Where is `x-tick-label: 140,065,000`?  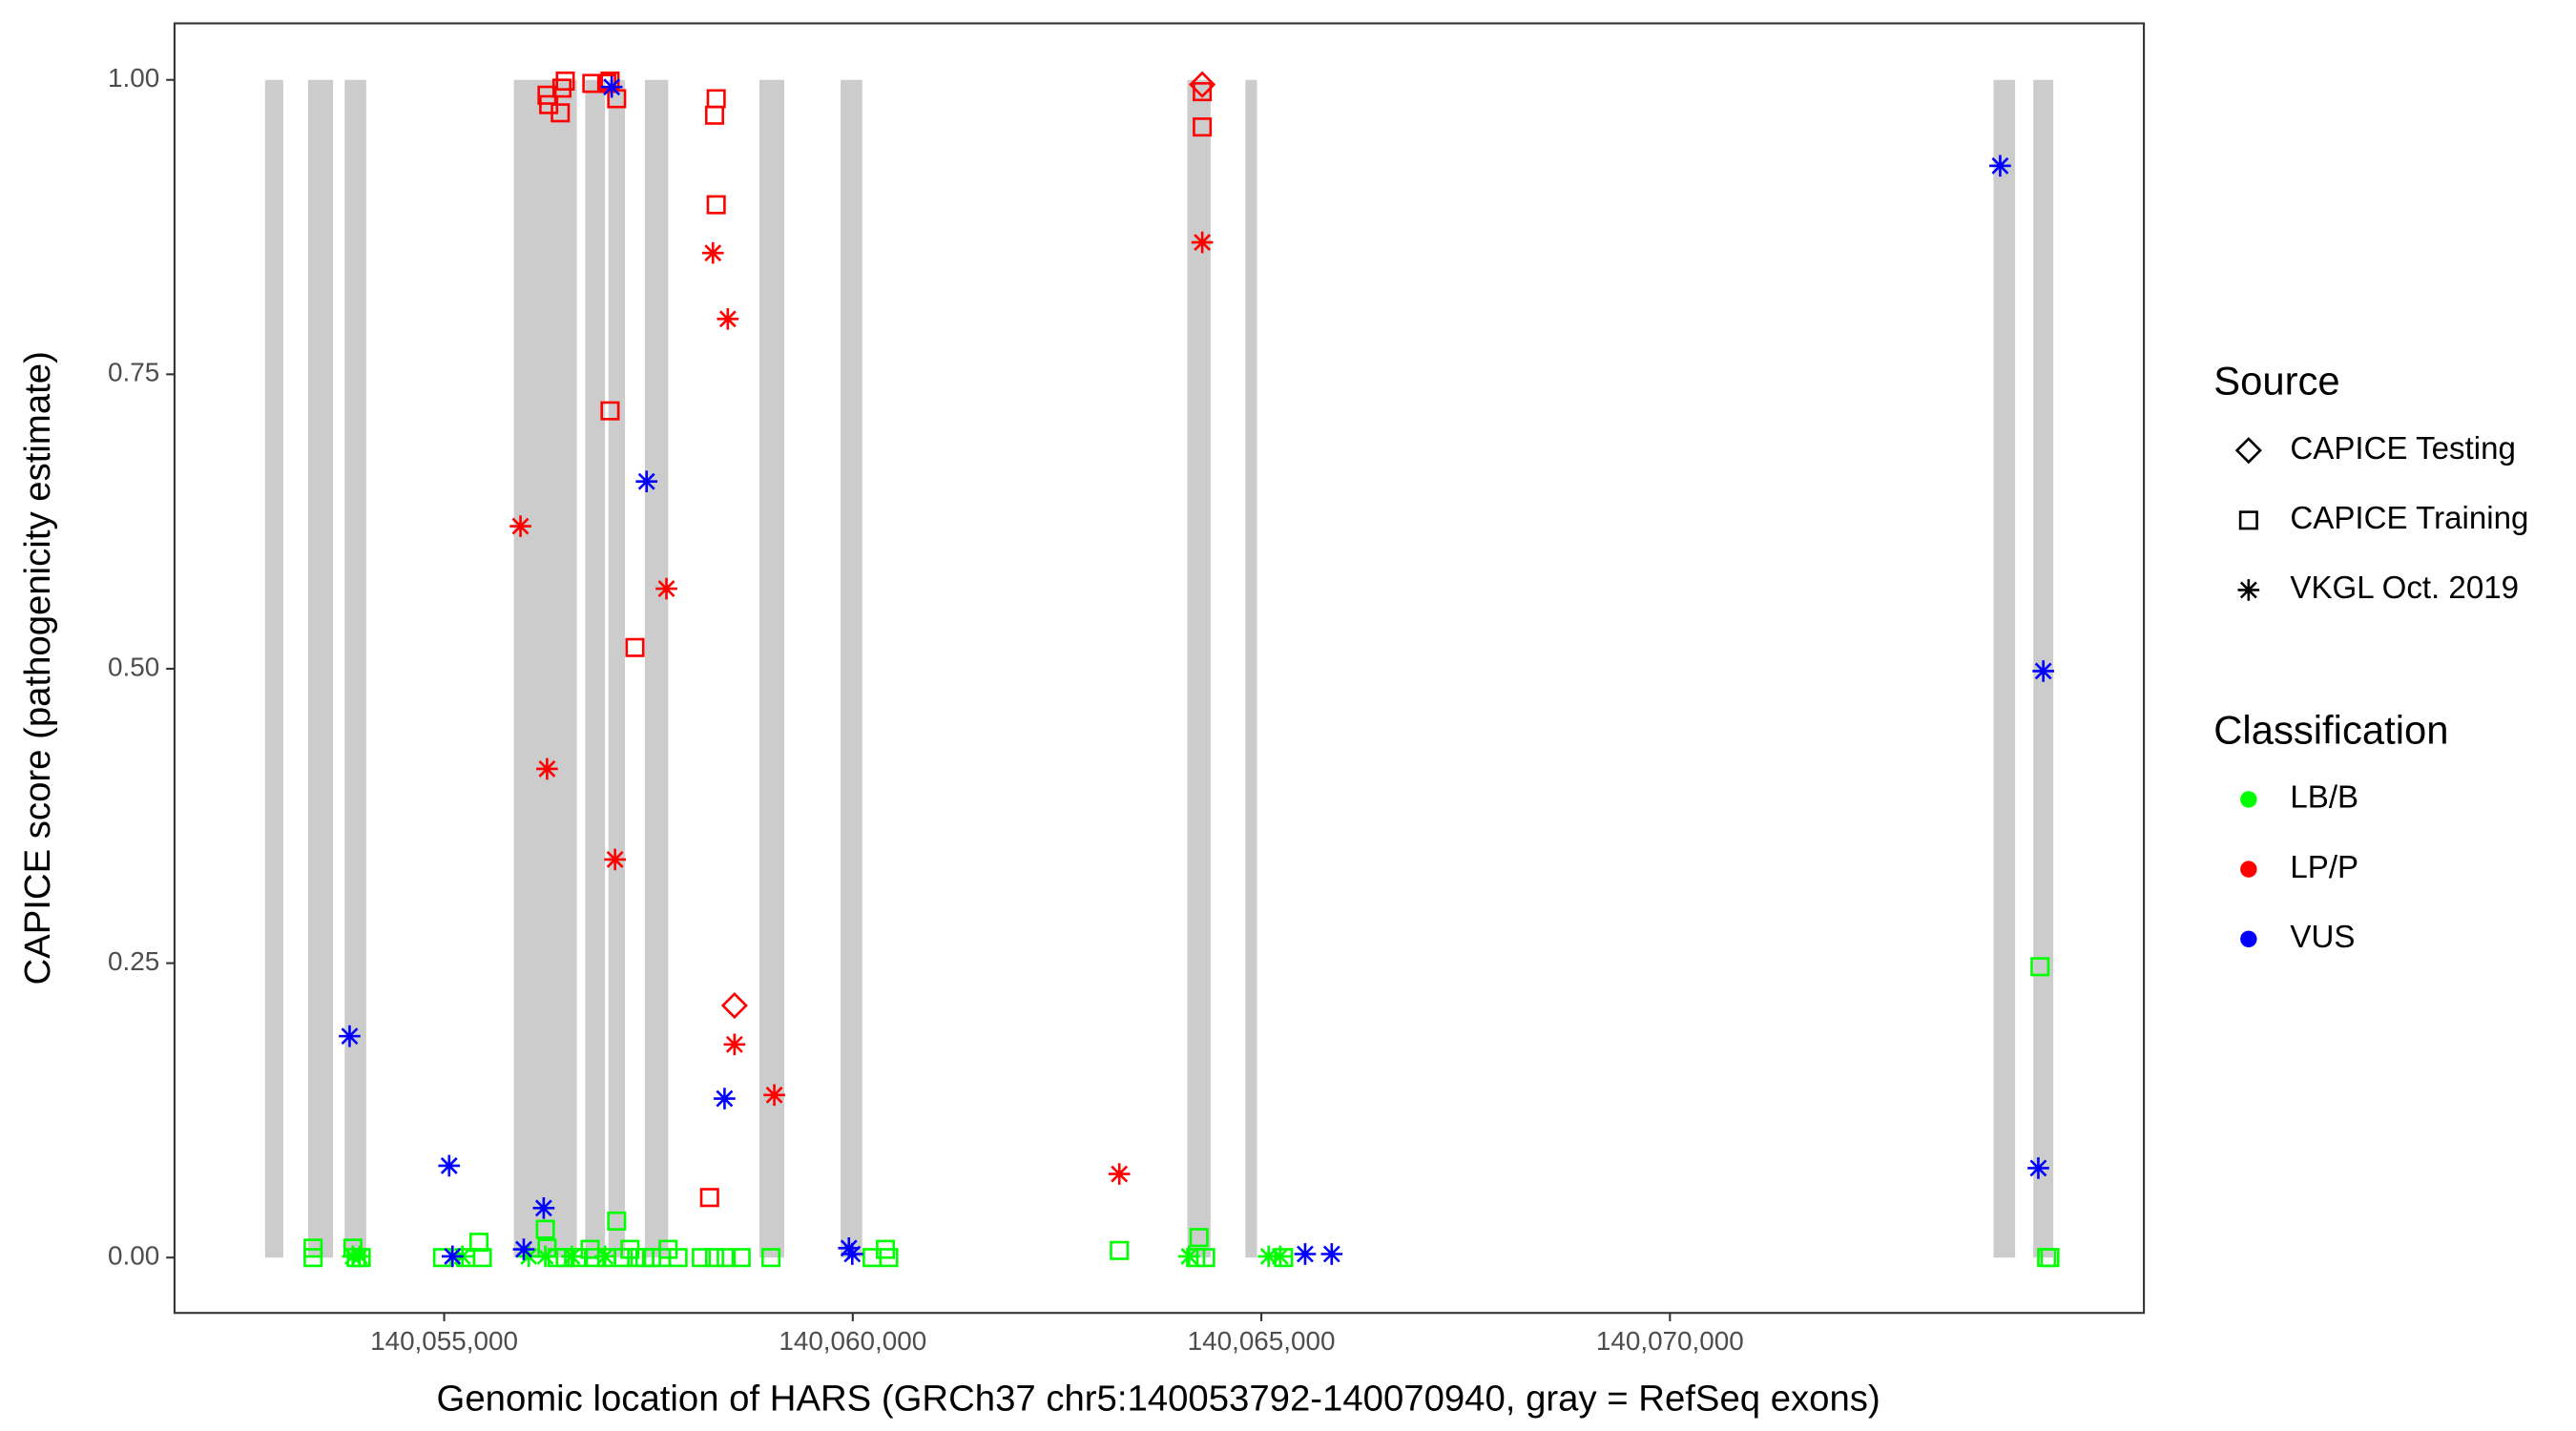
x-tick-label: 140,065,000 is located at coordinates (1262, 1341).